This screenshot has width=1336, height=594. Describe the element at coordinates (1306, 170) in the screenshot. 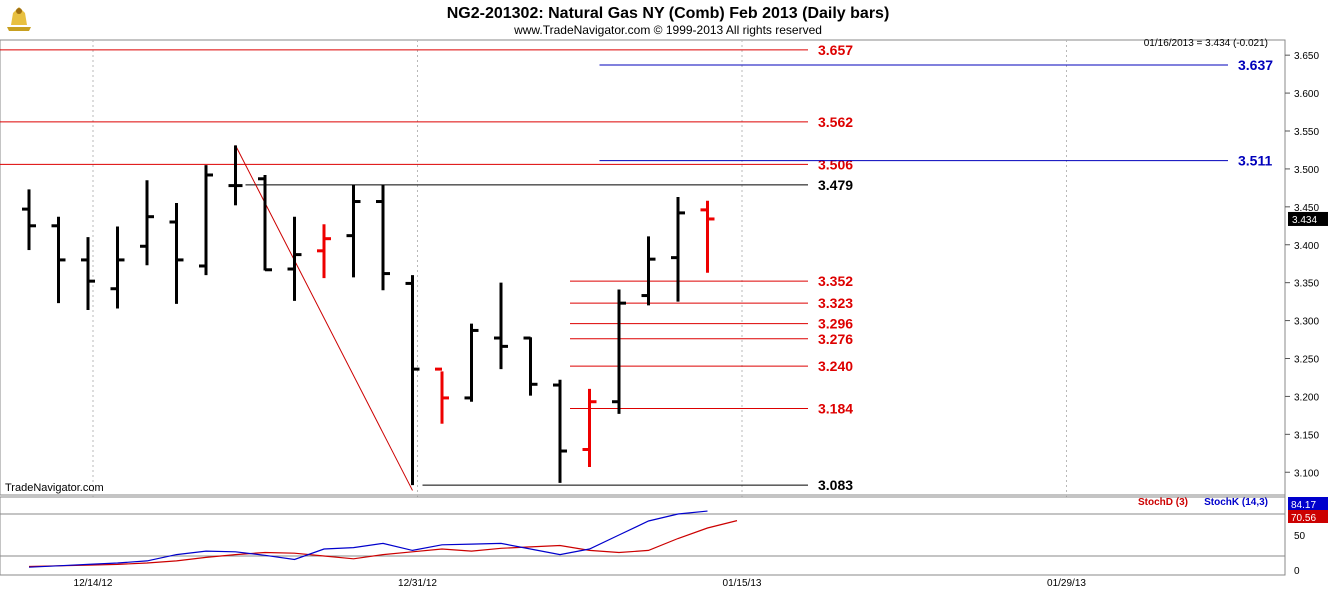

I see `price-tick-label: 3.500` at that location.